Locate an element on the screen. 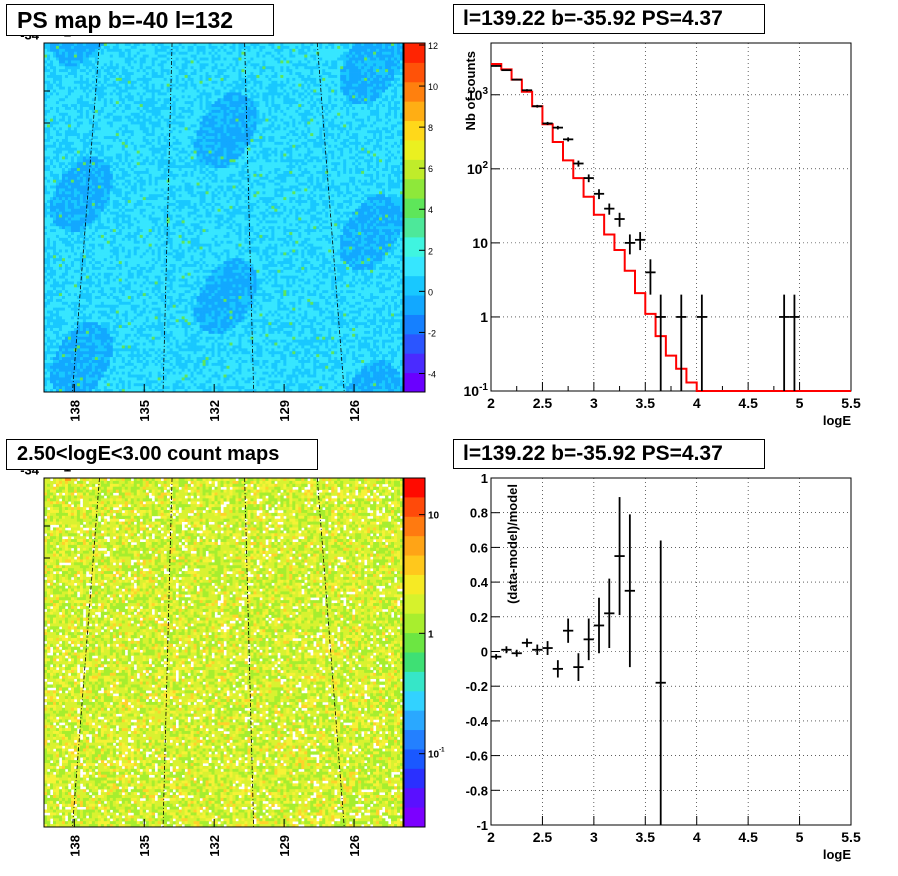 The width and height of the screenshot is (898, 876). count-map-title: 2.50<logE<3.00 count maps is located at coordinates (162, 454).